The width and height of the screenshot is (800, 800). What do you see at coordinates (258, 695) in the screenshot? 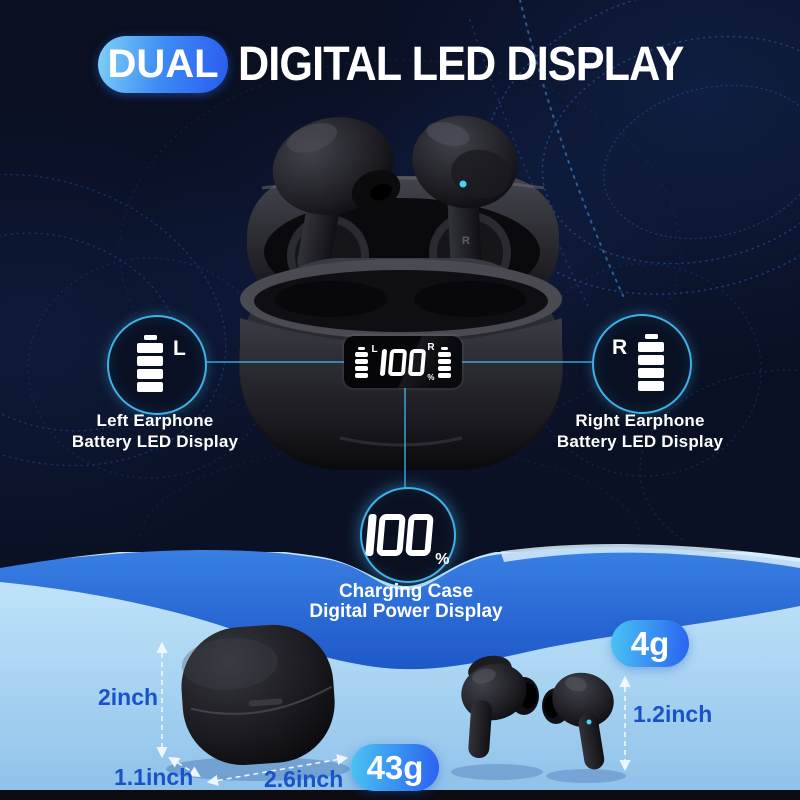
I see `mini-case-illustration` at bounding box center [258, 695].